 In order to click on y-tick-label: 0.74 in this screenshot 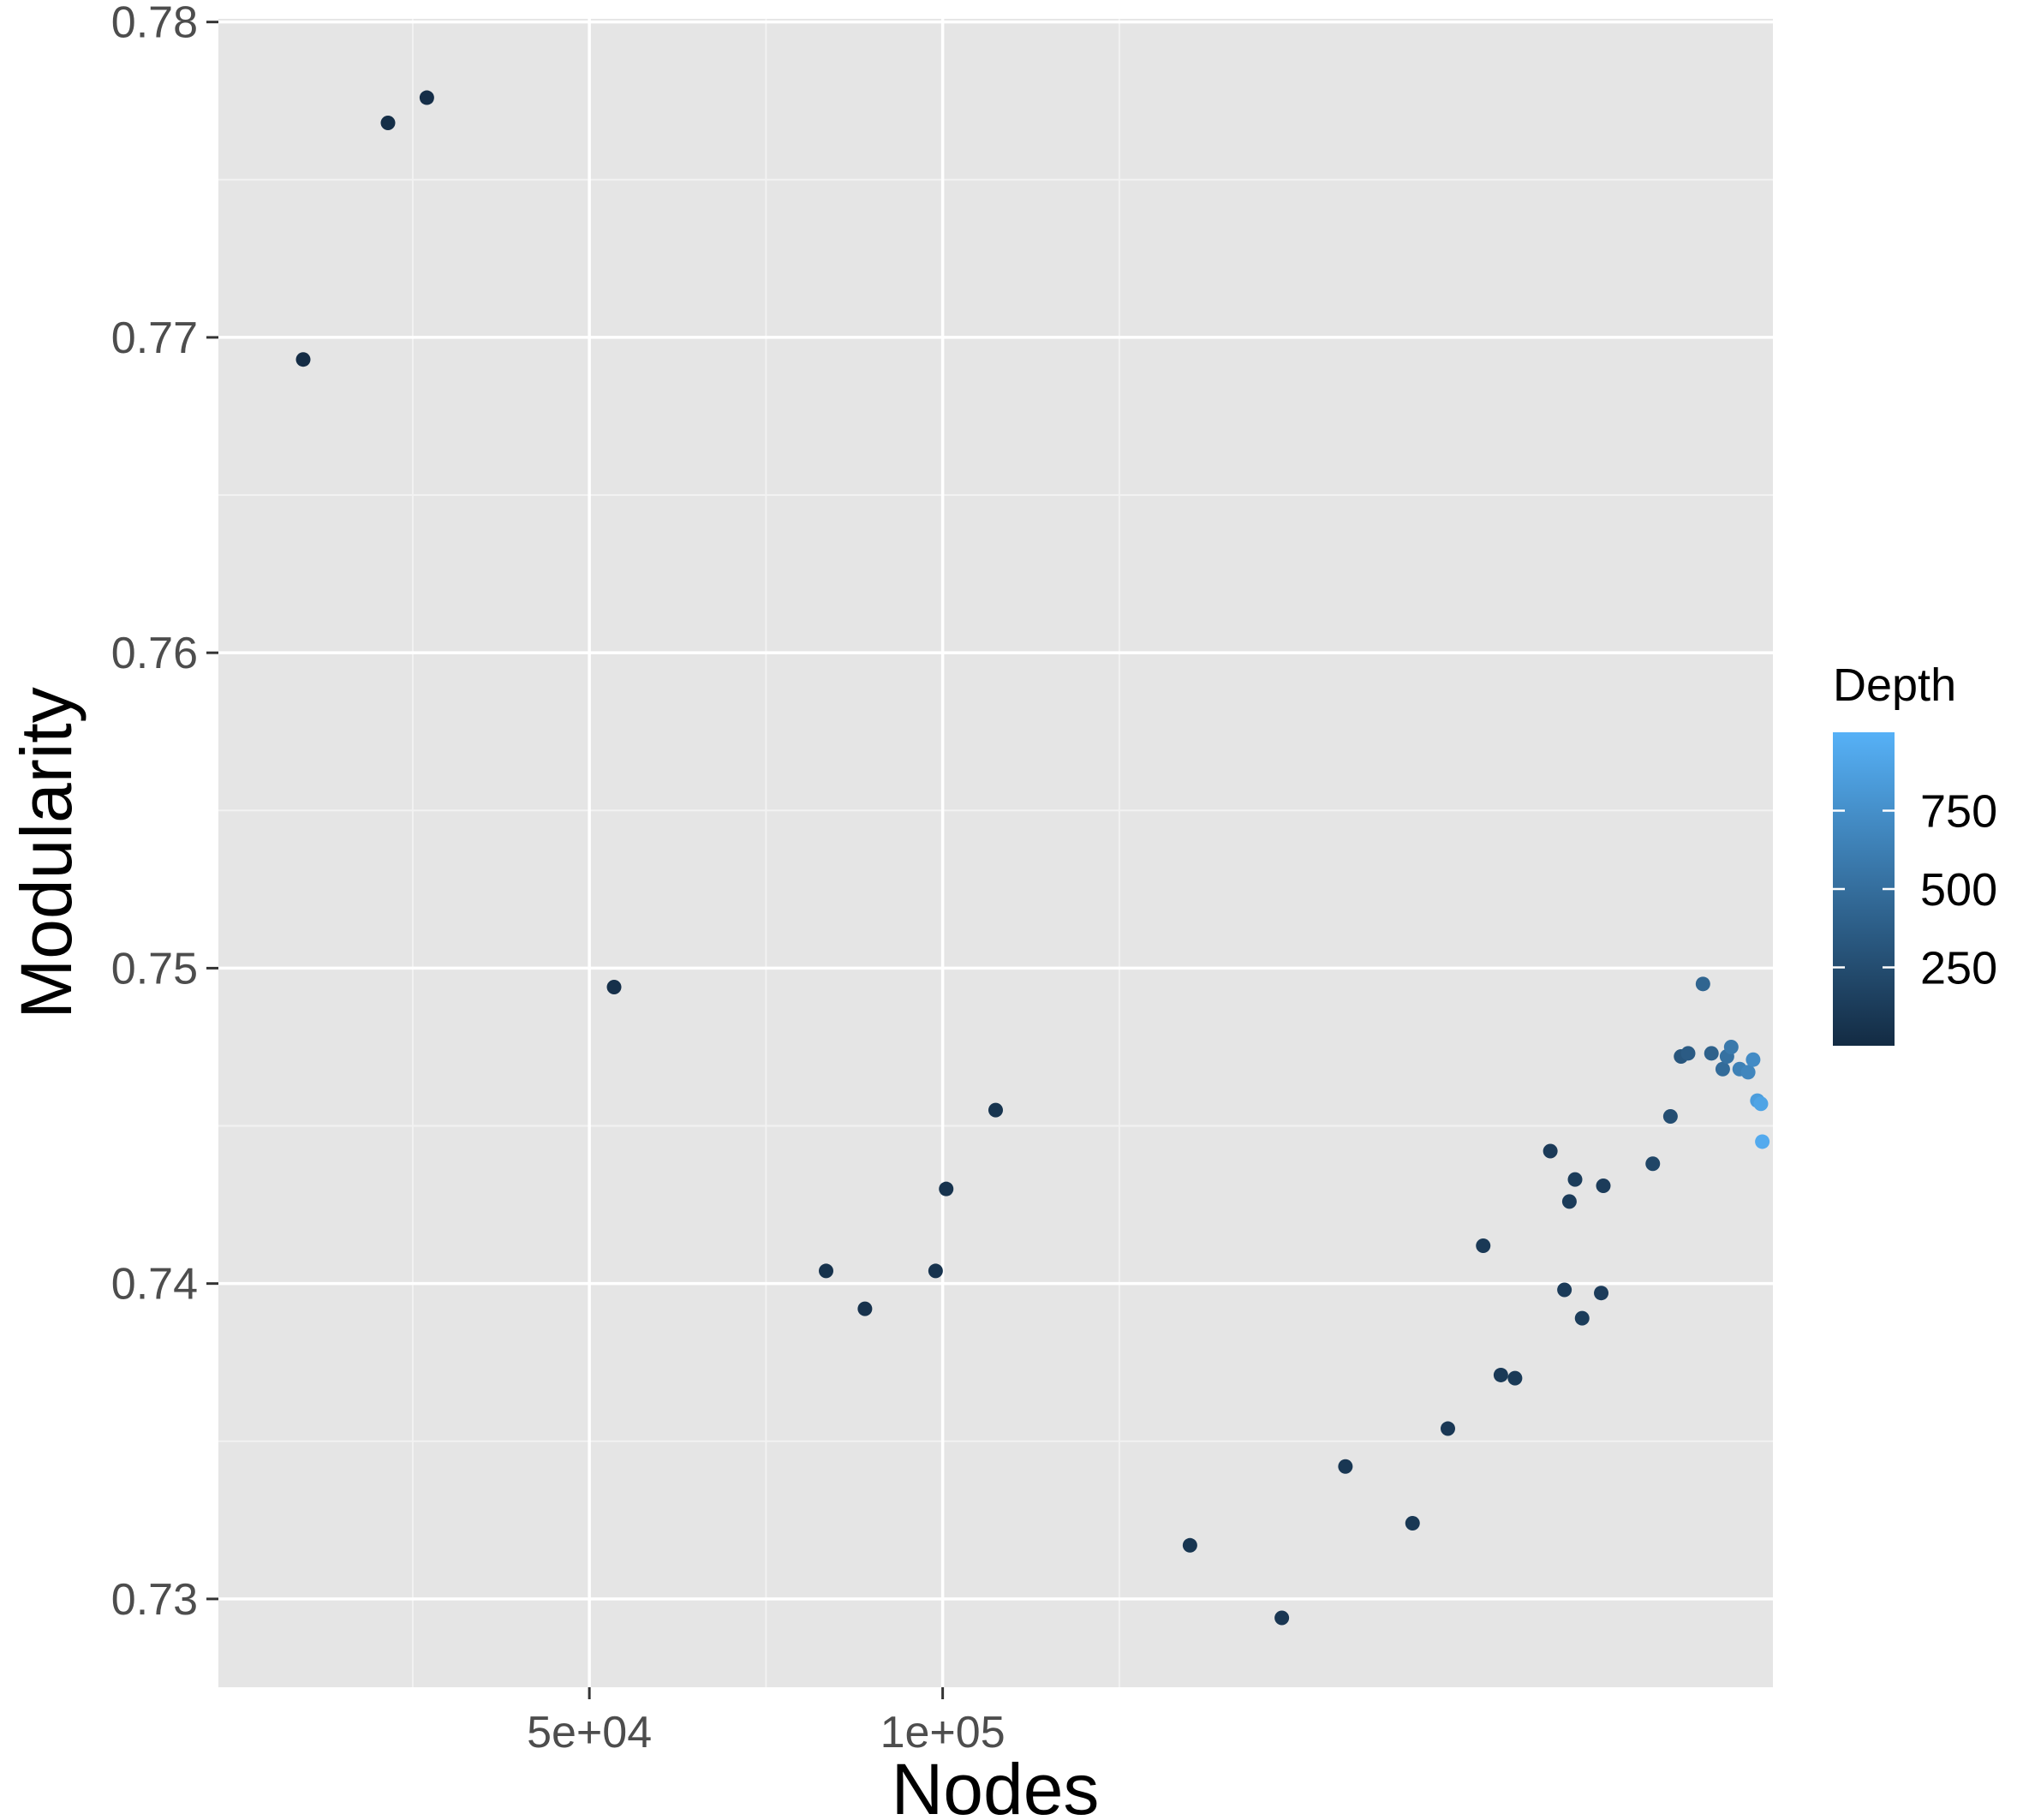, I will do `click(154, 1285)`.